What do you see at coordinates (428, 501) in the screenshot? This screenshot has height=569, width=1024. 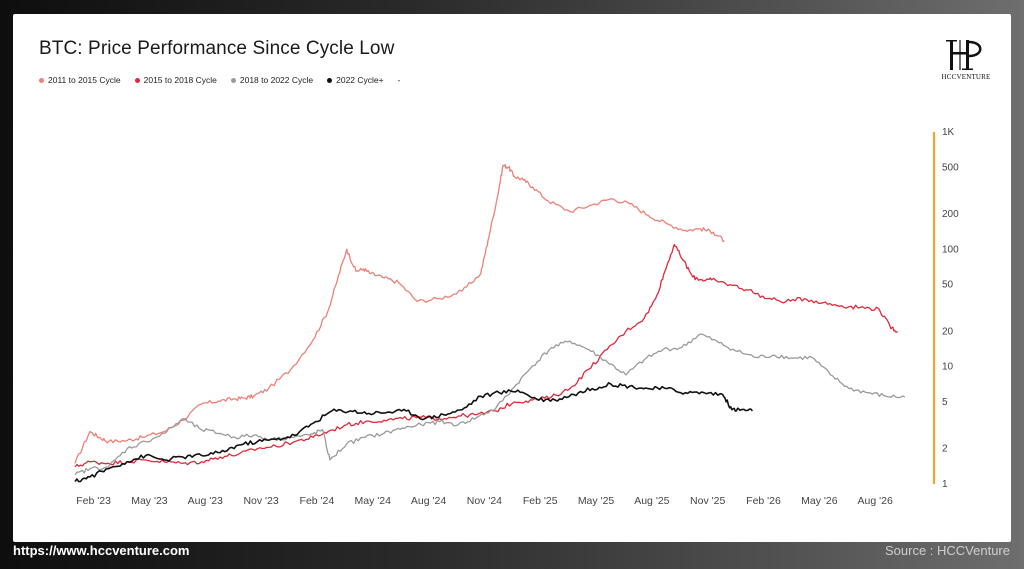 I see `x-tick-label: Aug '24` at bounding box center [428, 501].